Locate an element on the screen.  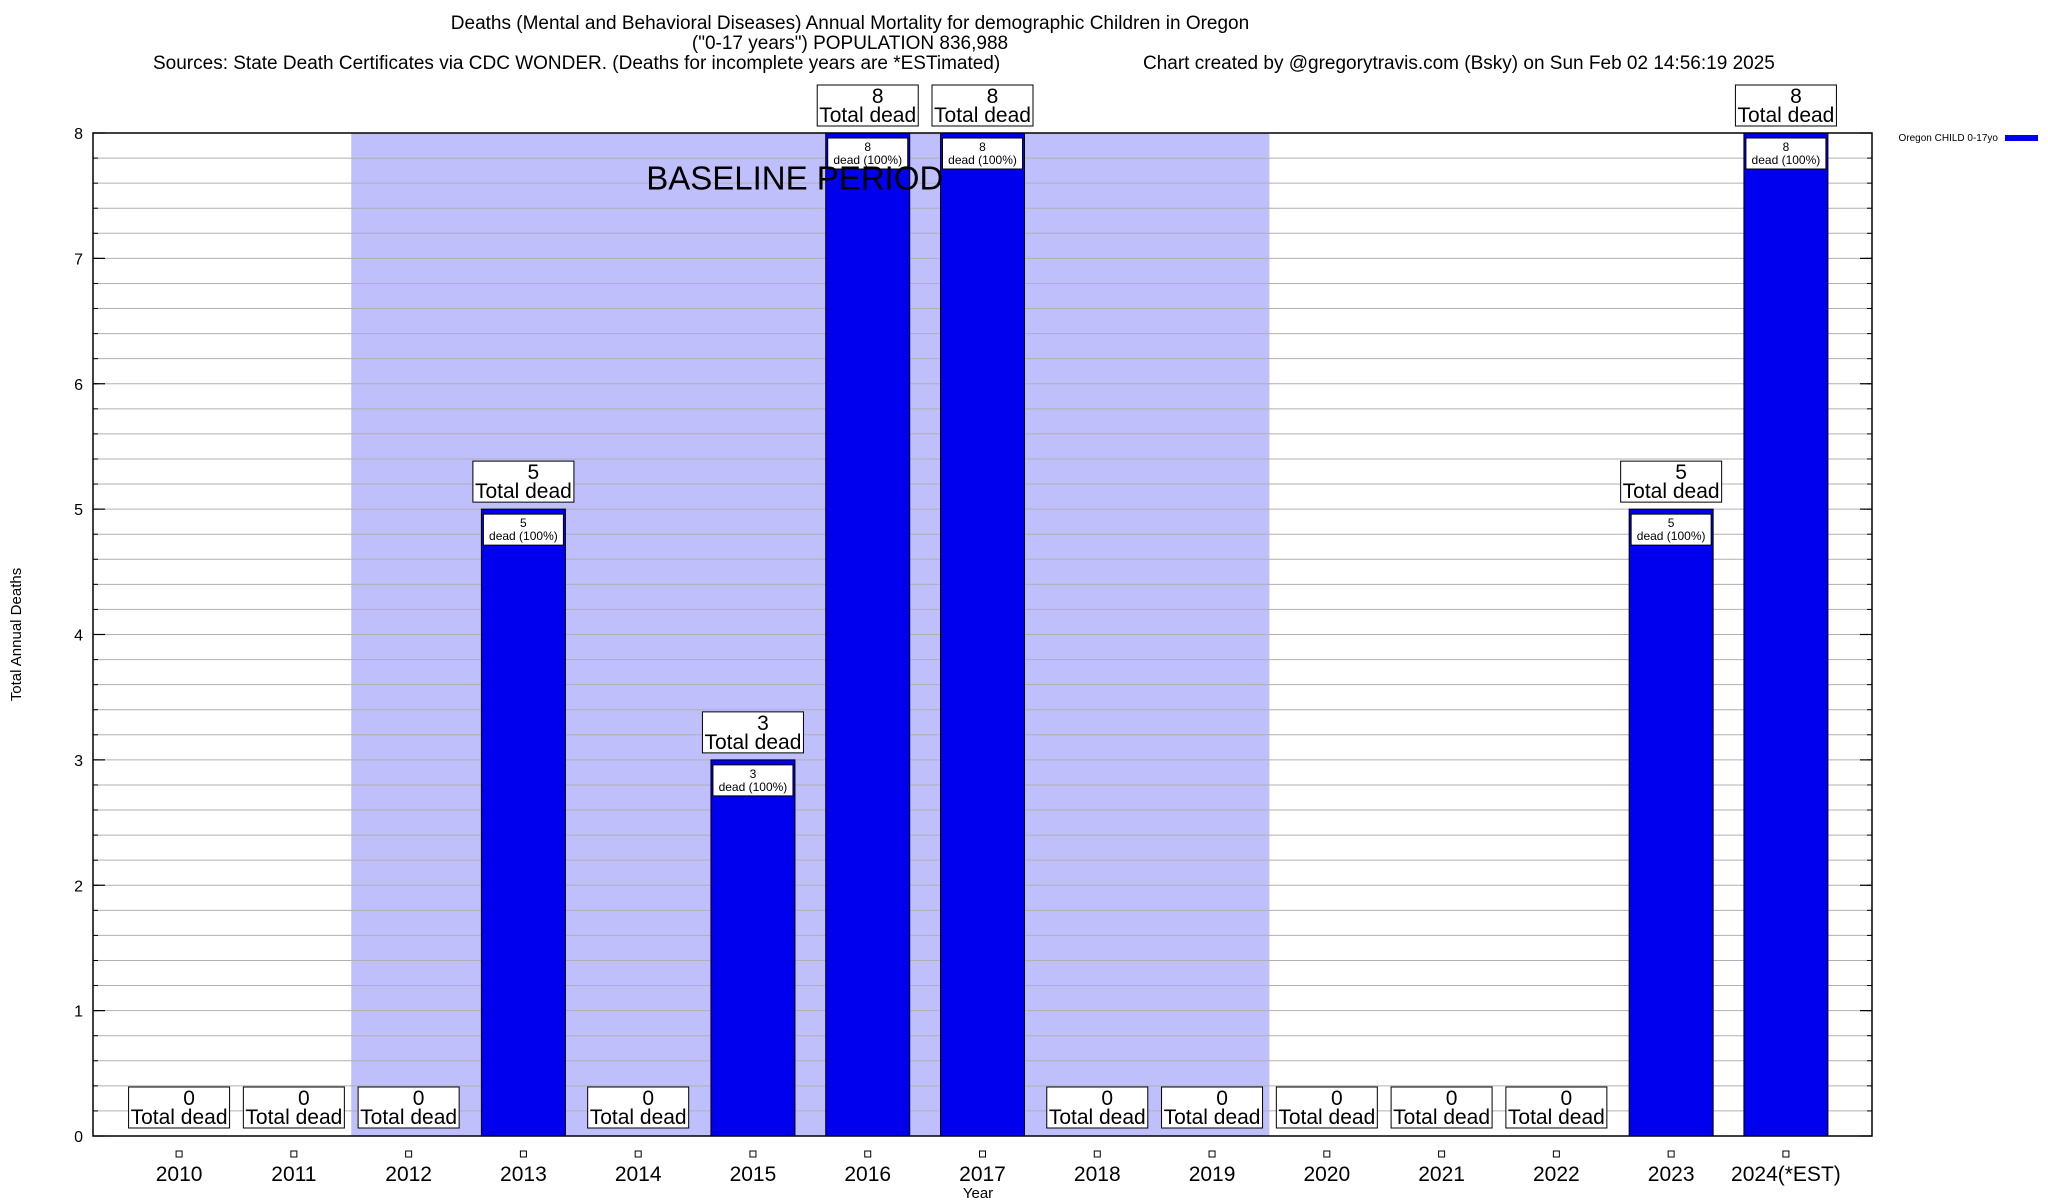
y-tick-label: 1 is located at coordinates (78, 1012).